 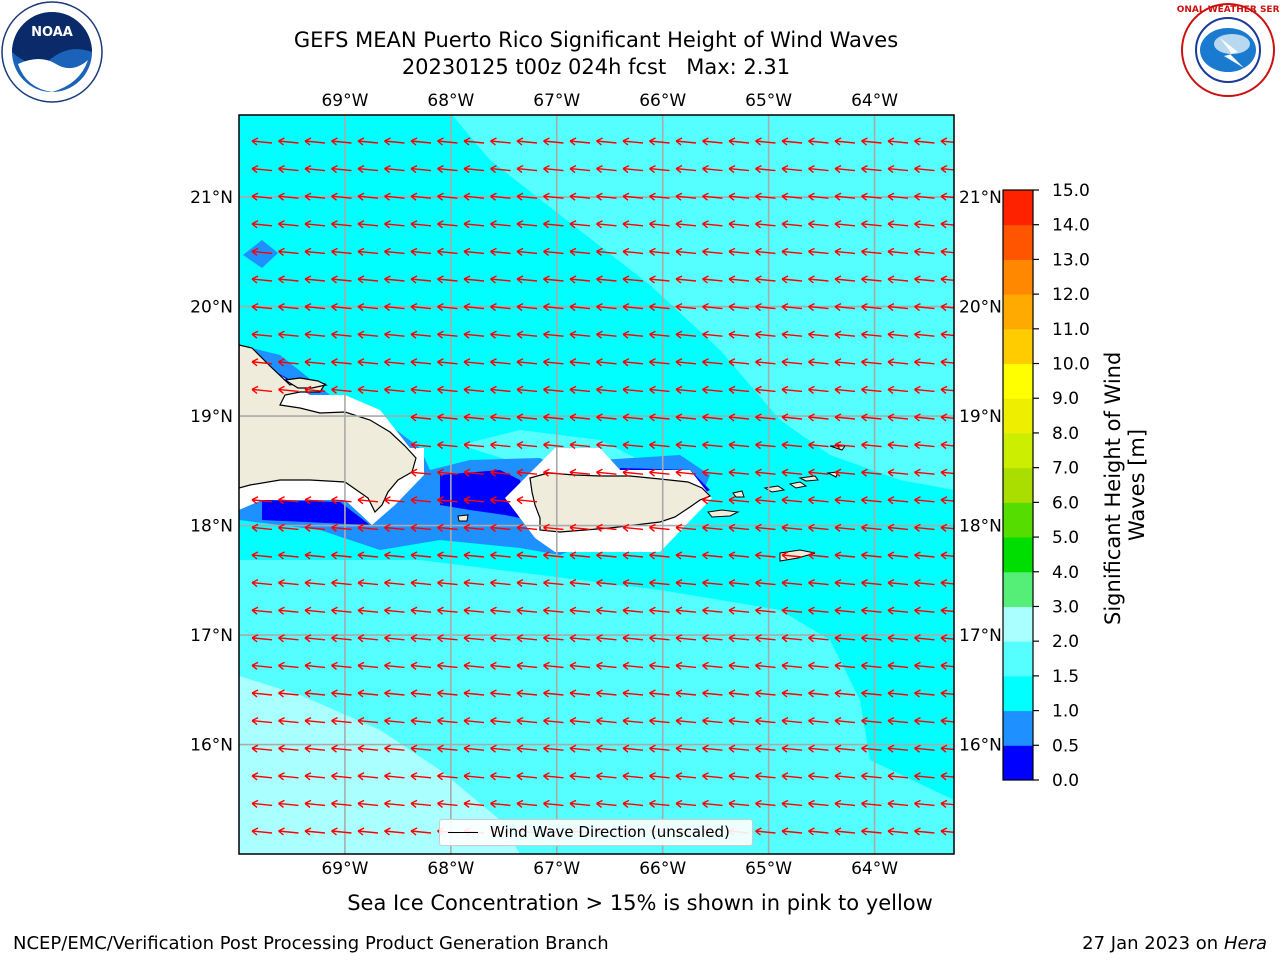 What do you see at coordinates (1150, 943) in the screenshot?
I see `credit-date: 27 Jan 2023 on` at bounding box center [1150, 943].